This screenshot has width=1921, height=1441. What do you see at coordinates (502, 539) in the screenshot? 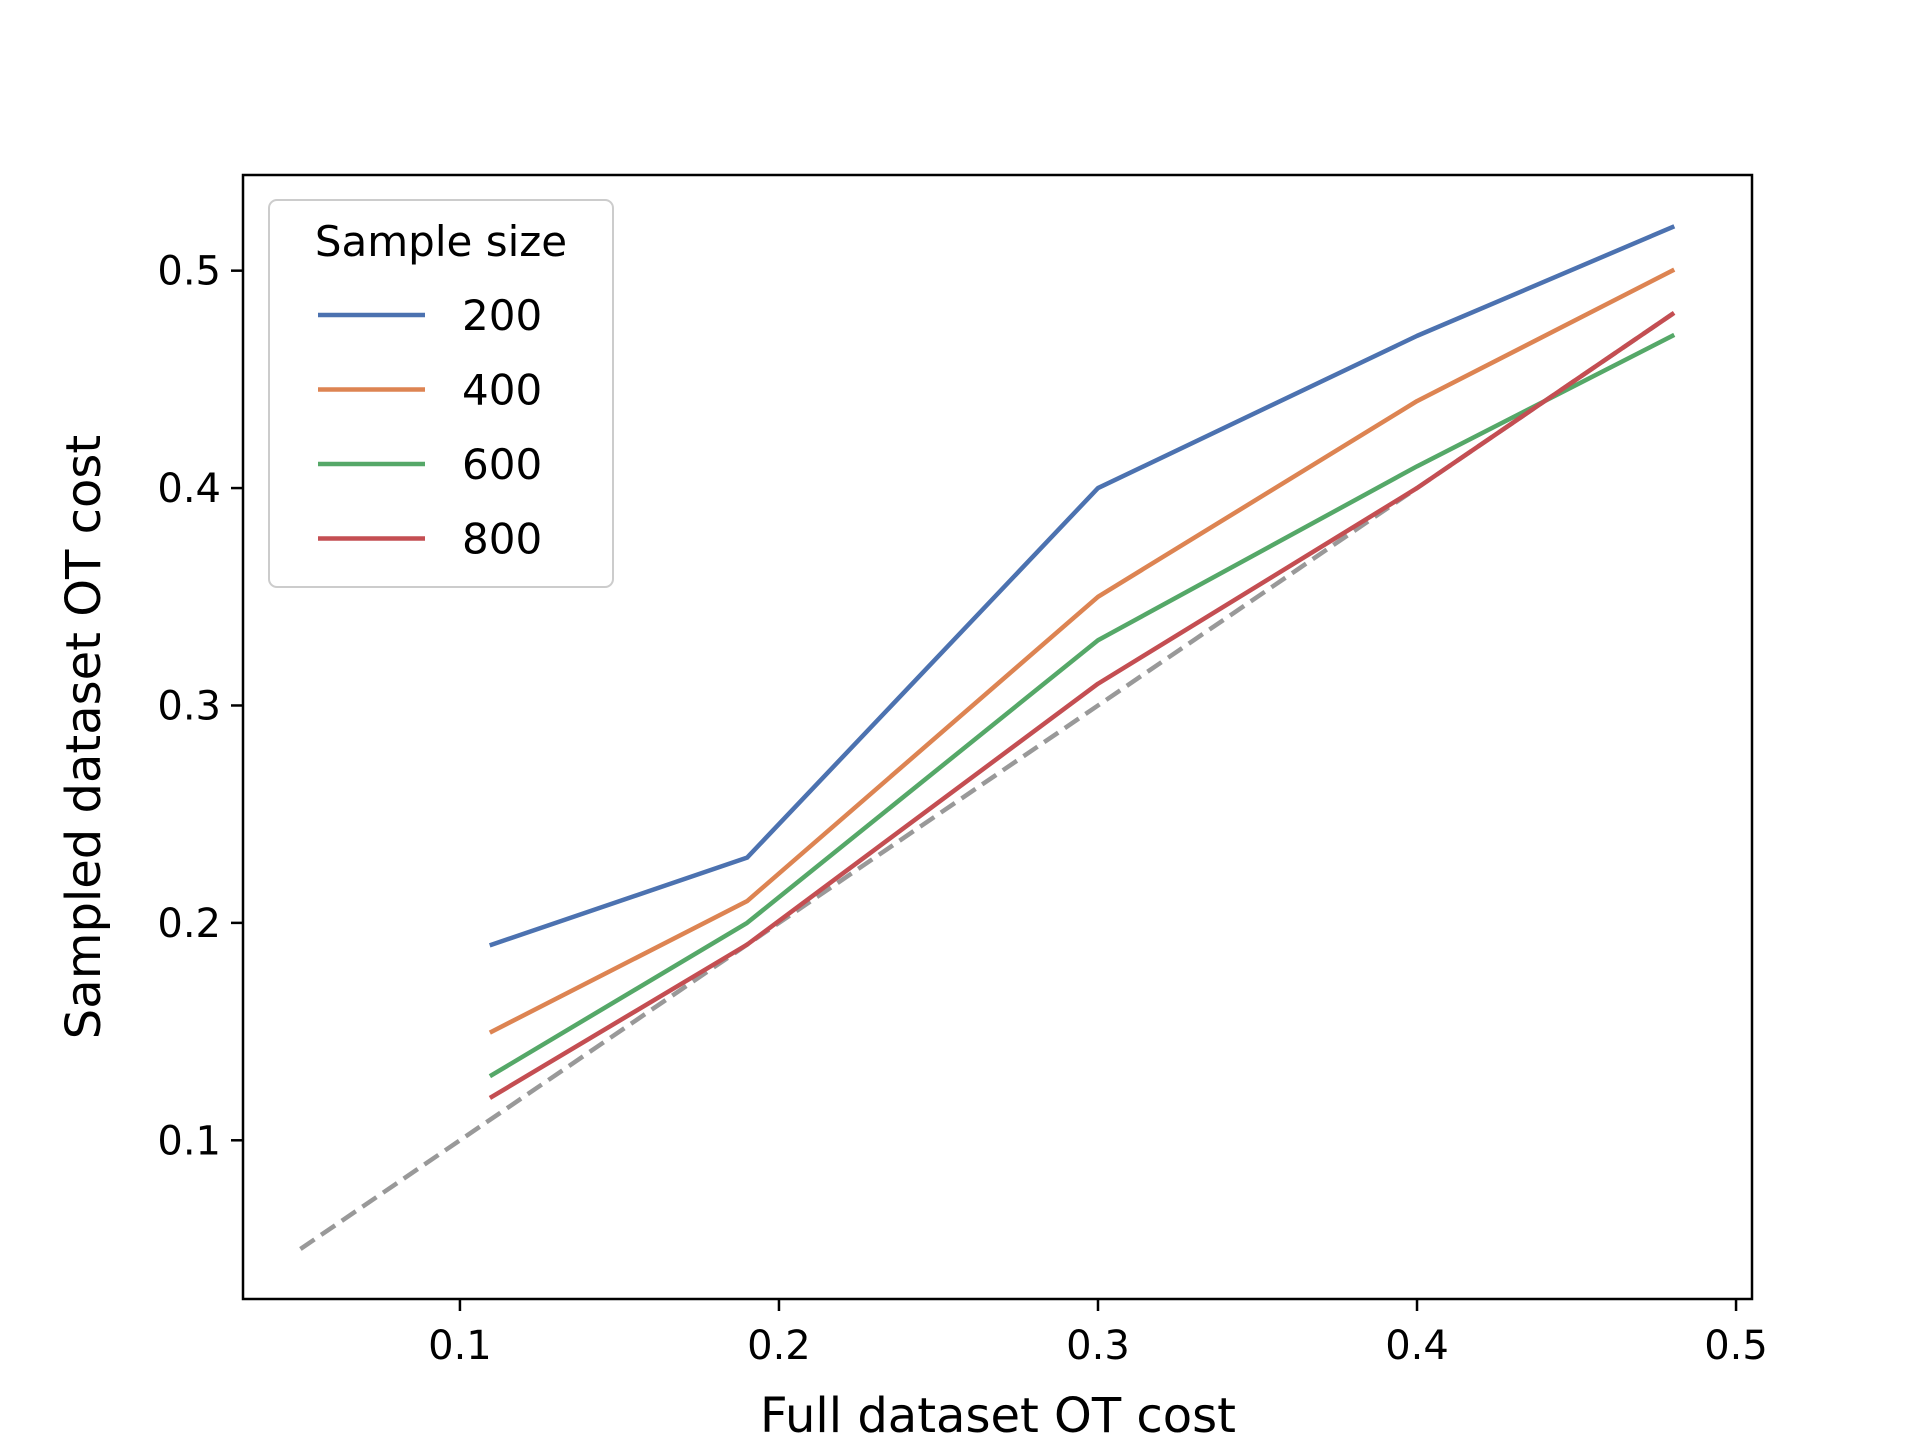
I see `legend-label-800: 800` at bounding box center [502, 539].